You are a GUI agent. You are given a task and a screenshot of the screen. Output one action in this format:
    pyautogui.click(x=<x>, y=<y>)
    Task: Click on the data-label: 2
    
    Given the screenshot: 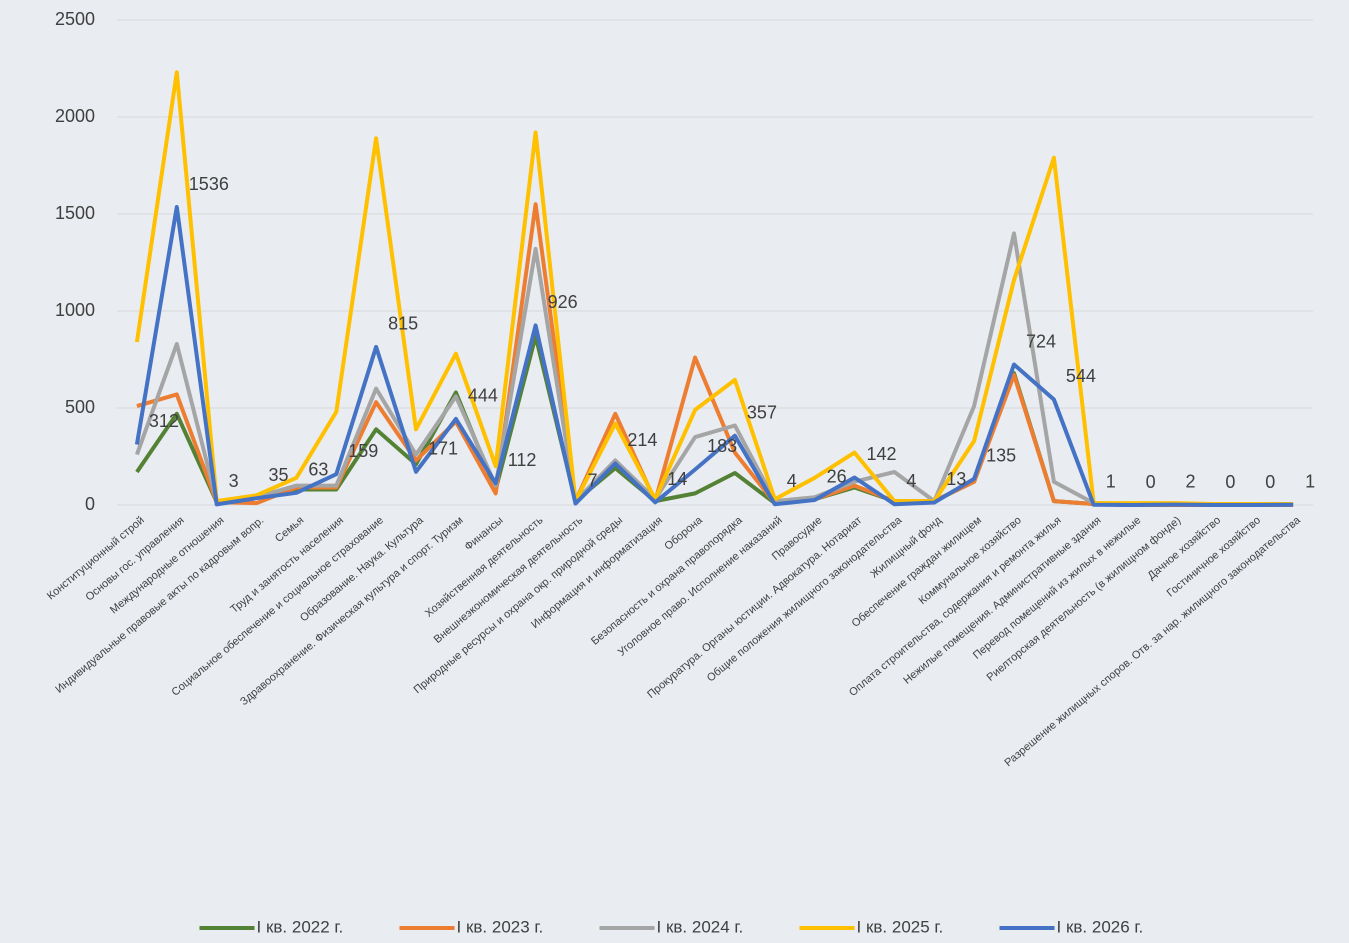 What is the action you would take?
    pyautogui.click(x=1190, y=481)
    